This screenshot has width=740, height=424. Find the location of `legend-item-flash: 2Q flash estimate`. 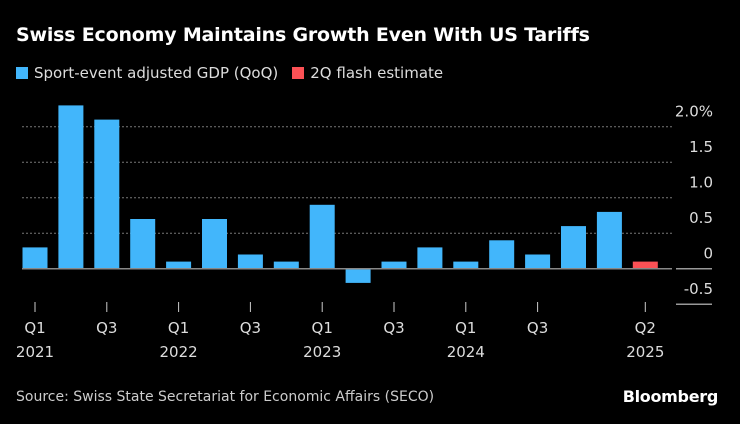

legend-item-flash: 2Q flash estimate is located at coordinates (367, 73).